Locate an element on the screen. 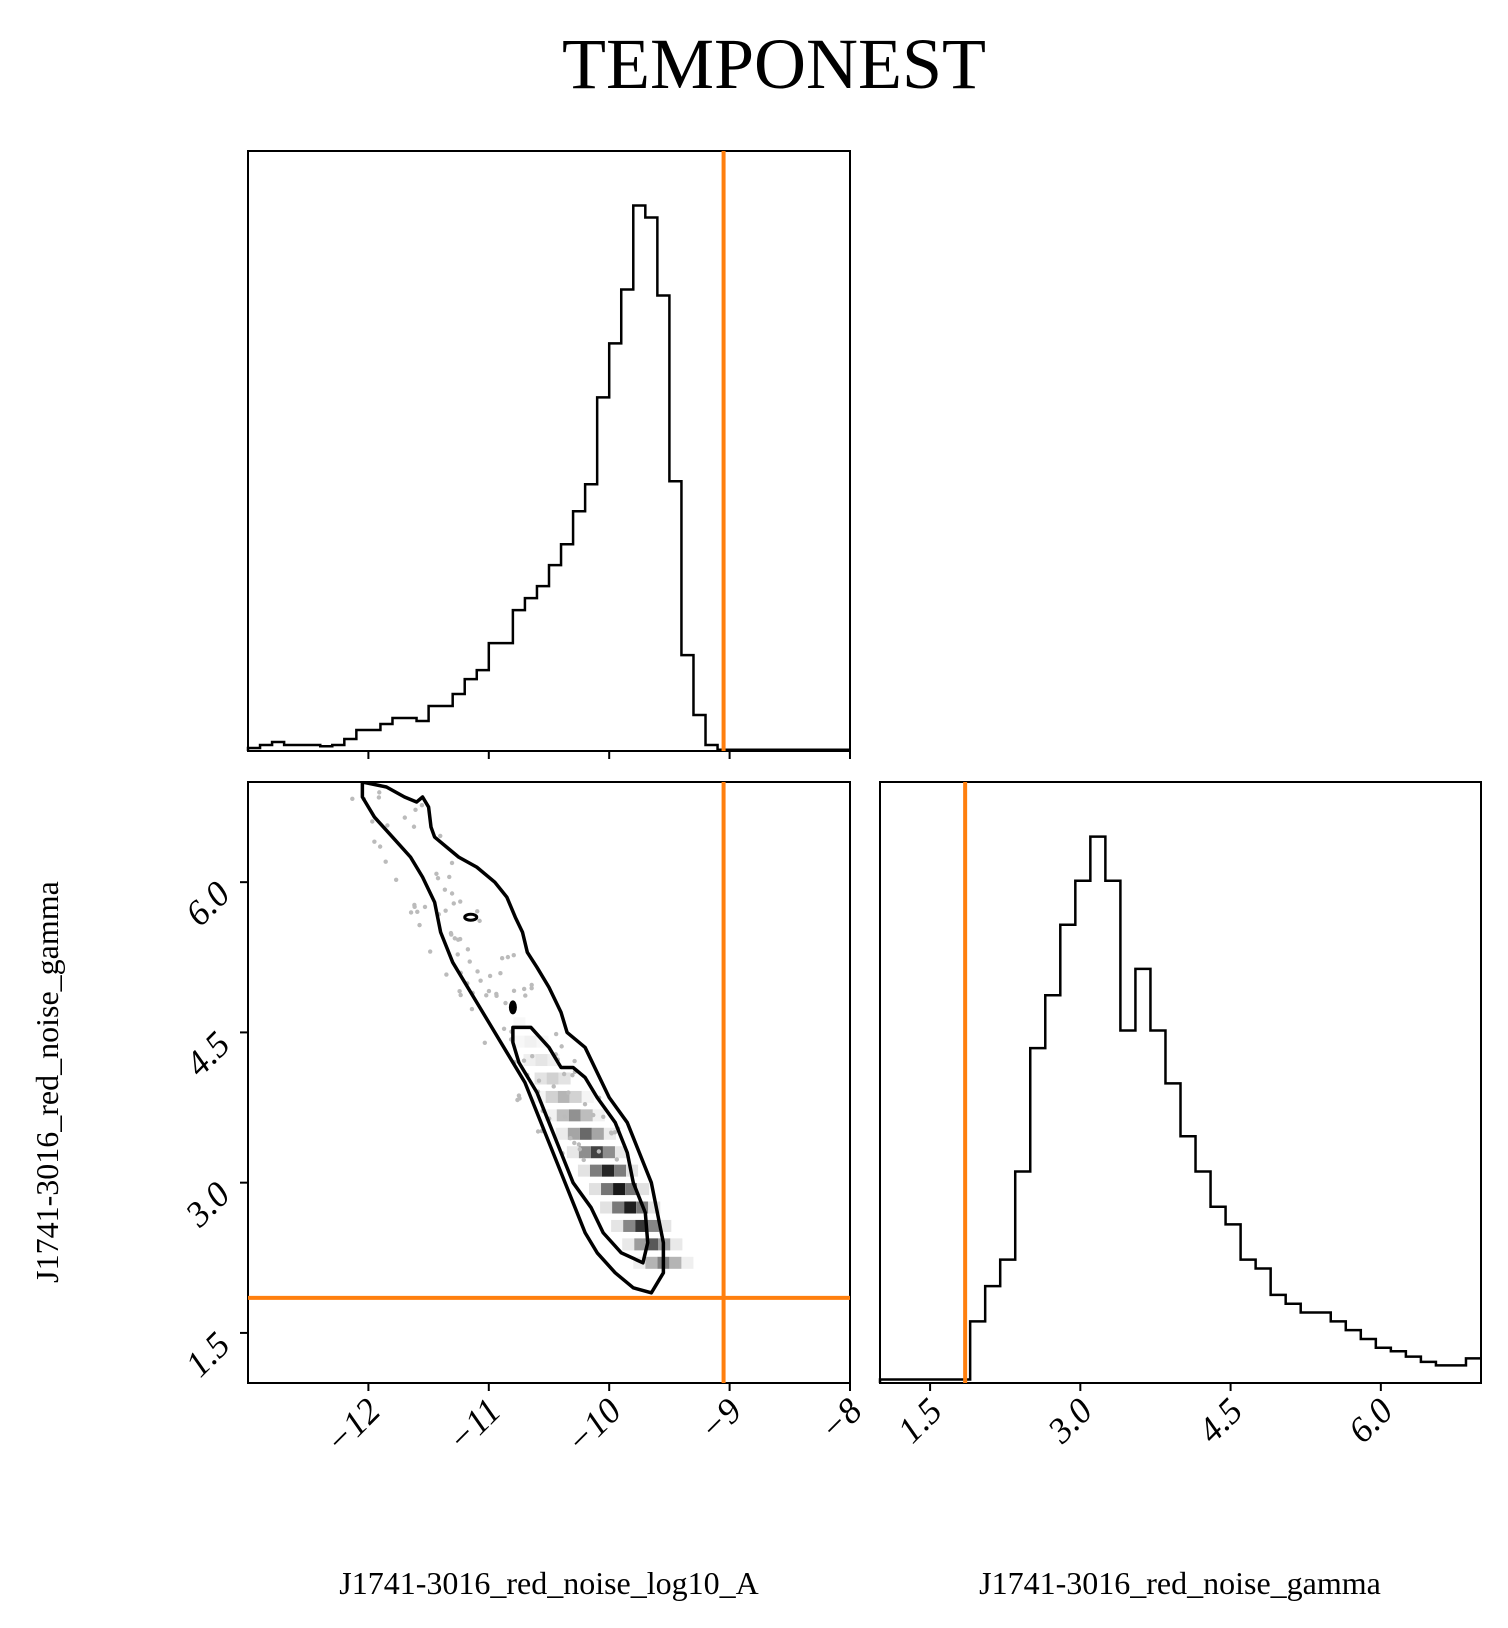 This screenshot has height=1628, width=1508. x-tick-label-log10A: −12 is located at coordinates (352, 1425).